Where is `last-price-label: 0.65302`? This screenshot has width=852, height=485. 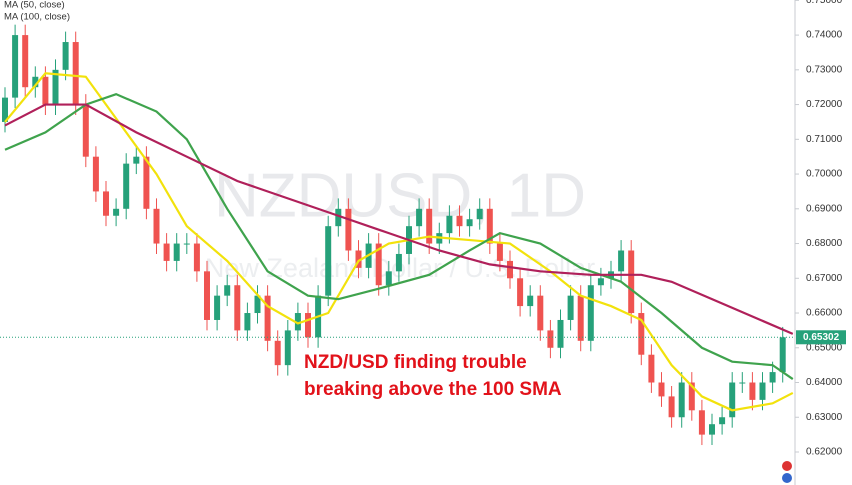
last-price-label: 0.65302 is located at coordinates (821, 337).